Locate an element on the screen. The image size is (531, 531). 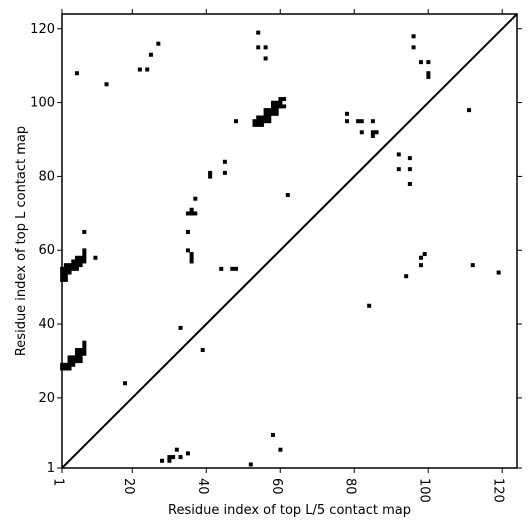
y-tick-label: 40 is located at coordinates (46, 324).